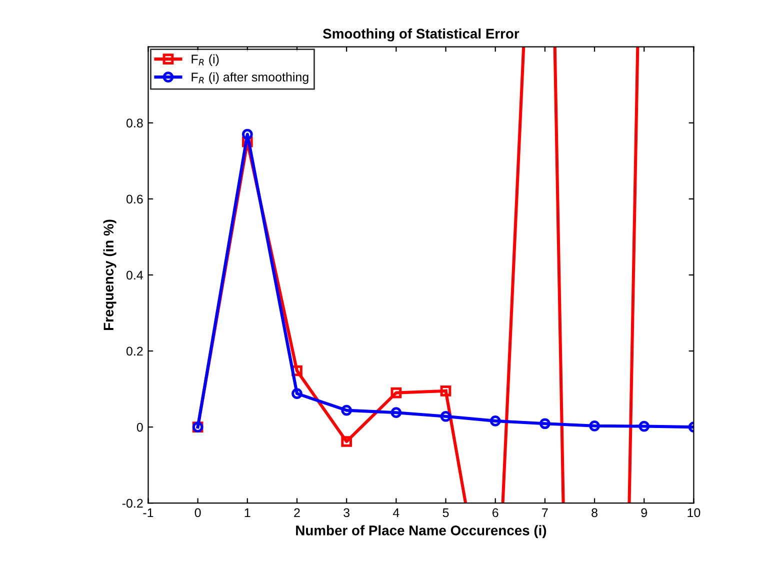 The width and height of the screenshot is (764, 564). I want to click on legend-label: F$_{R}$ (i) after smoothing, so click(250, 78).